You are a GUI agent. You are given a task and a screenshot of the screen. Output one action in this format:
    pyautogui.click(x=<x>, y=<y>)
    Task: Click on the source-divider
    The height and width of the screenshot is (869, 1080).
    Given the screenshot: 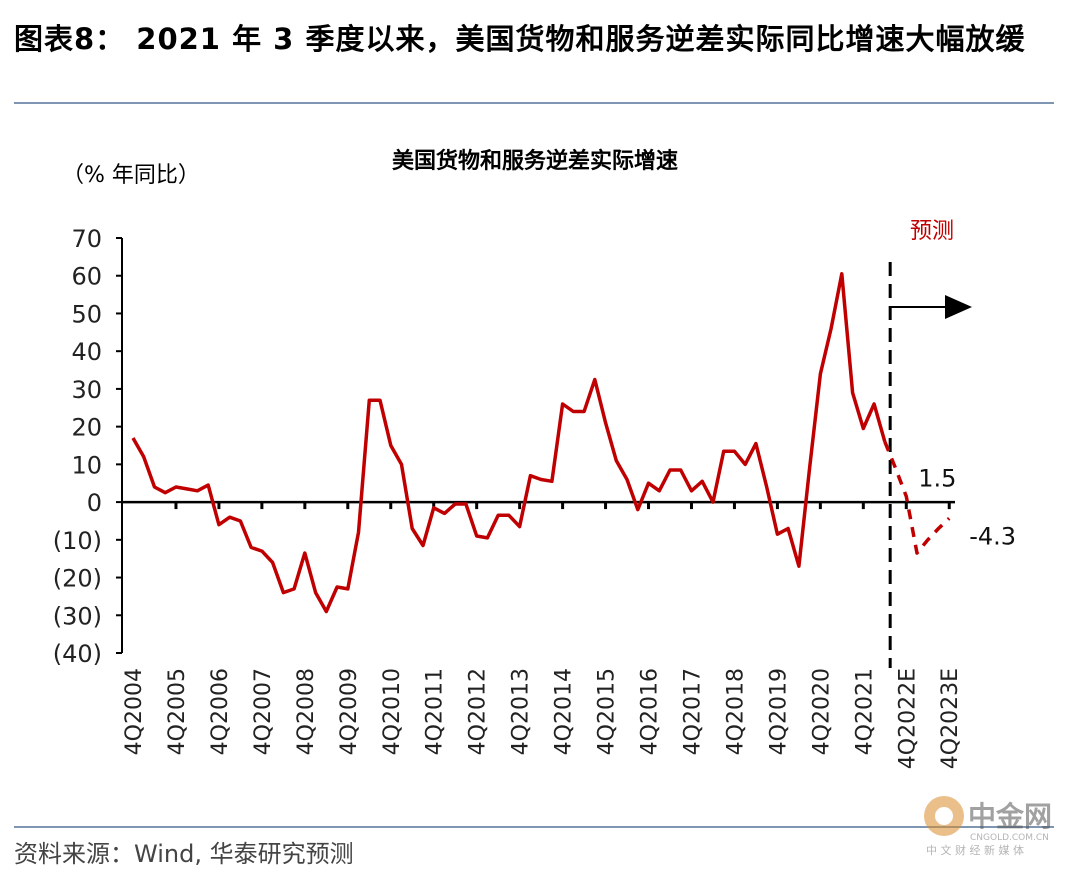 What is the action you would take?
    pyautogui.click(x=534, y=827)
    